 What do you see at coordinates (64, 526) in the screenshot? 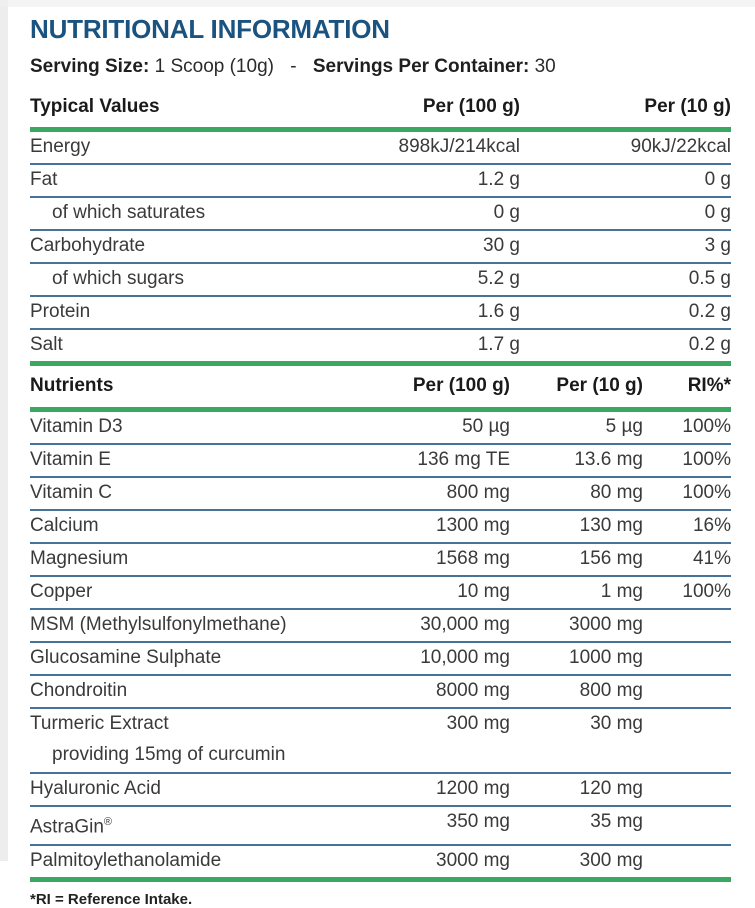
I see `nutrient-name: Calcium` at bounding box center [64, 526].